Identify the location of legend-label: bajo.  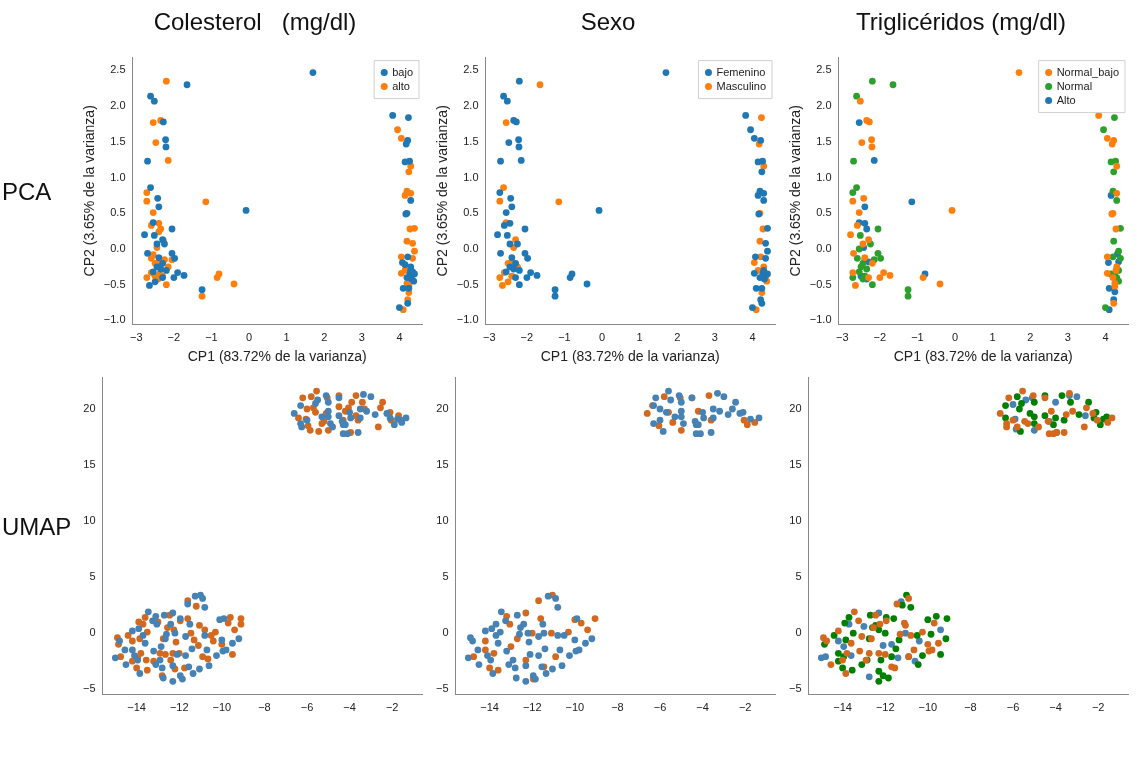
(402, 71).